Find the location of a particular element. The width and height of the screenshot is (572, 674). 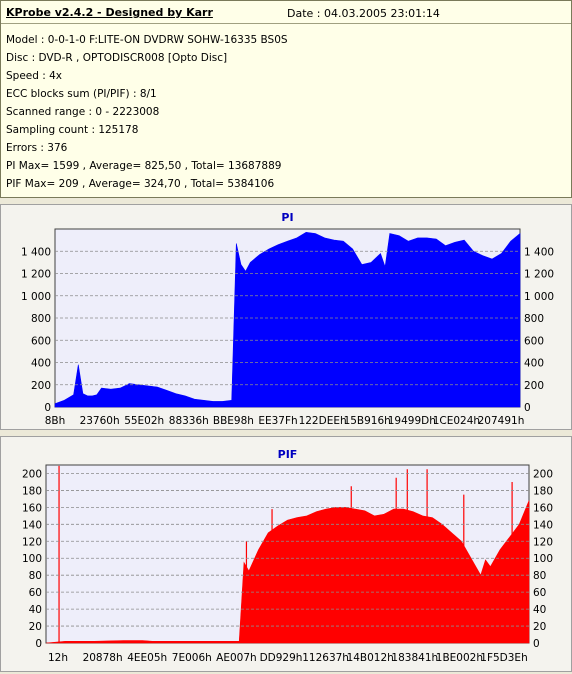

pi-chart-title: PI is located at coordinates (287, 217).